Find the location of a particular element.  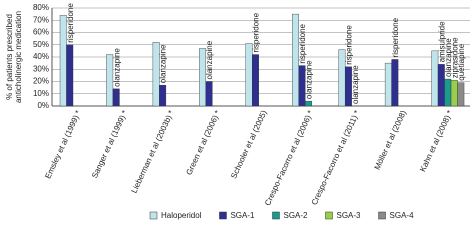

x-tick-label: Emsley et al (1999) * is located at coordinates (63, 144).